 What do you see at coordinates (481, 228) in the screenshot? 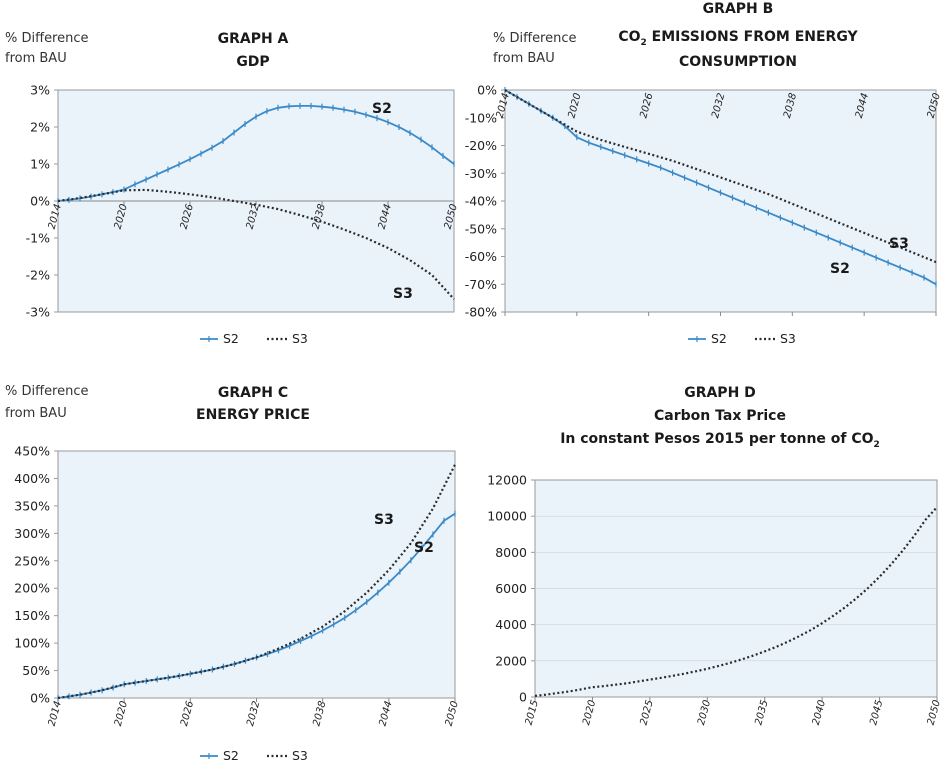
I see `y-tick-label: -50%` at bounding box center [481, 228].